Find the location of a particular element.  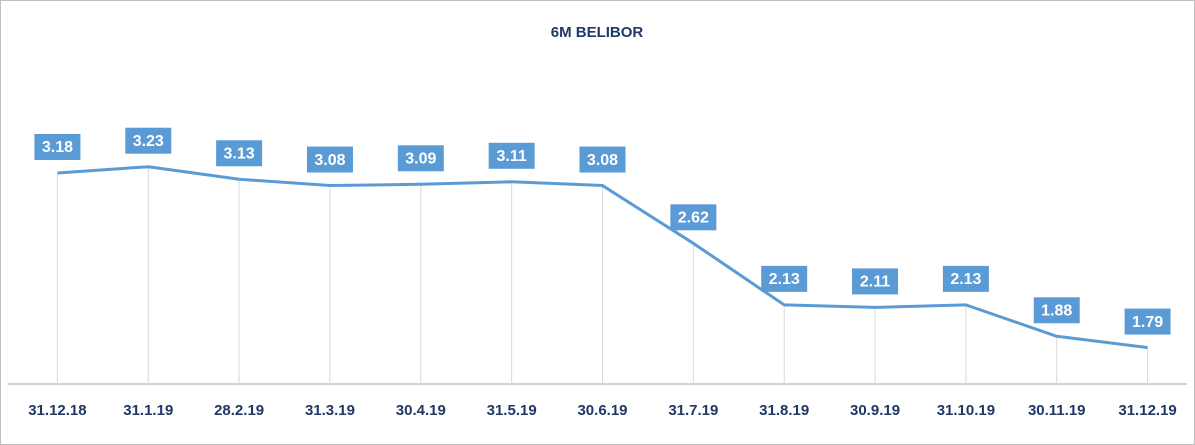

x-tick-label: 31.12.18 is located at coordinates (57, 410).